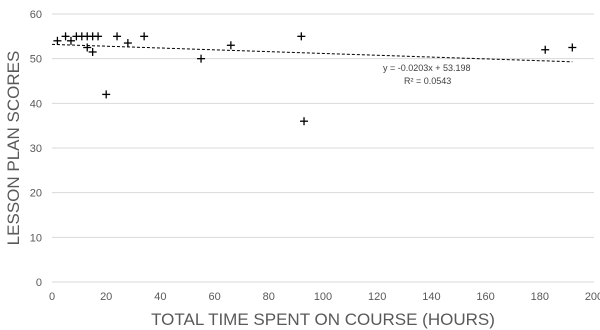 The image size is (600, 330). I want to click on y-tick-labels: 0 10 20 30 40 50 60, so click(36, 149).